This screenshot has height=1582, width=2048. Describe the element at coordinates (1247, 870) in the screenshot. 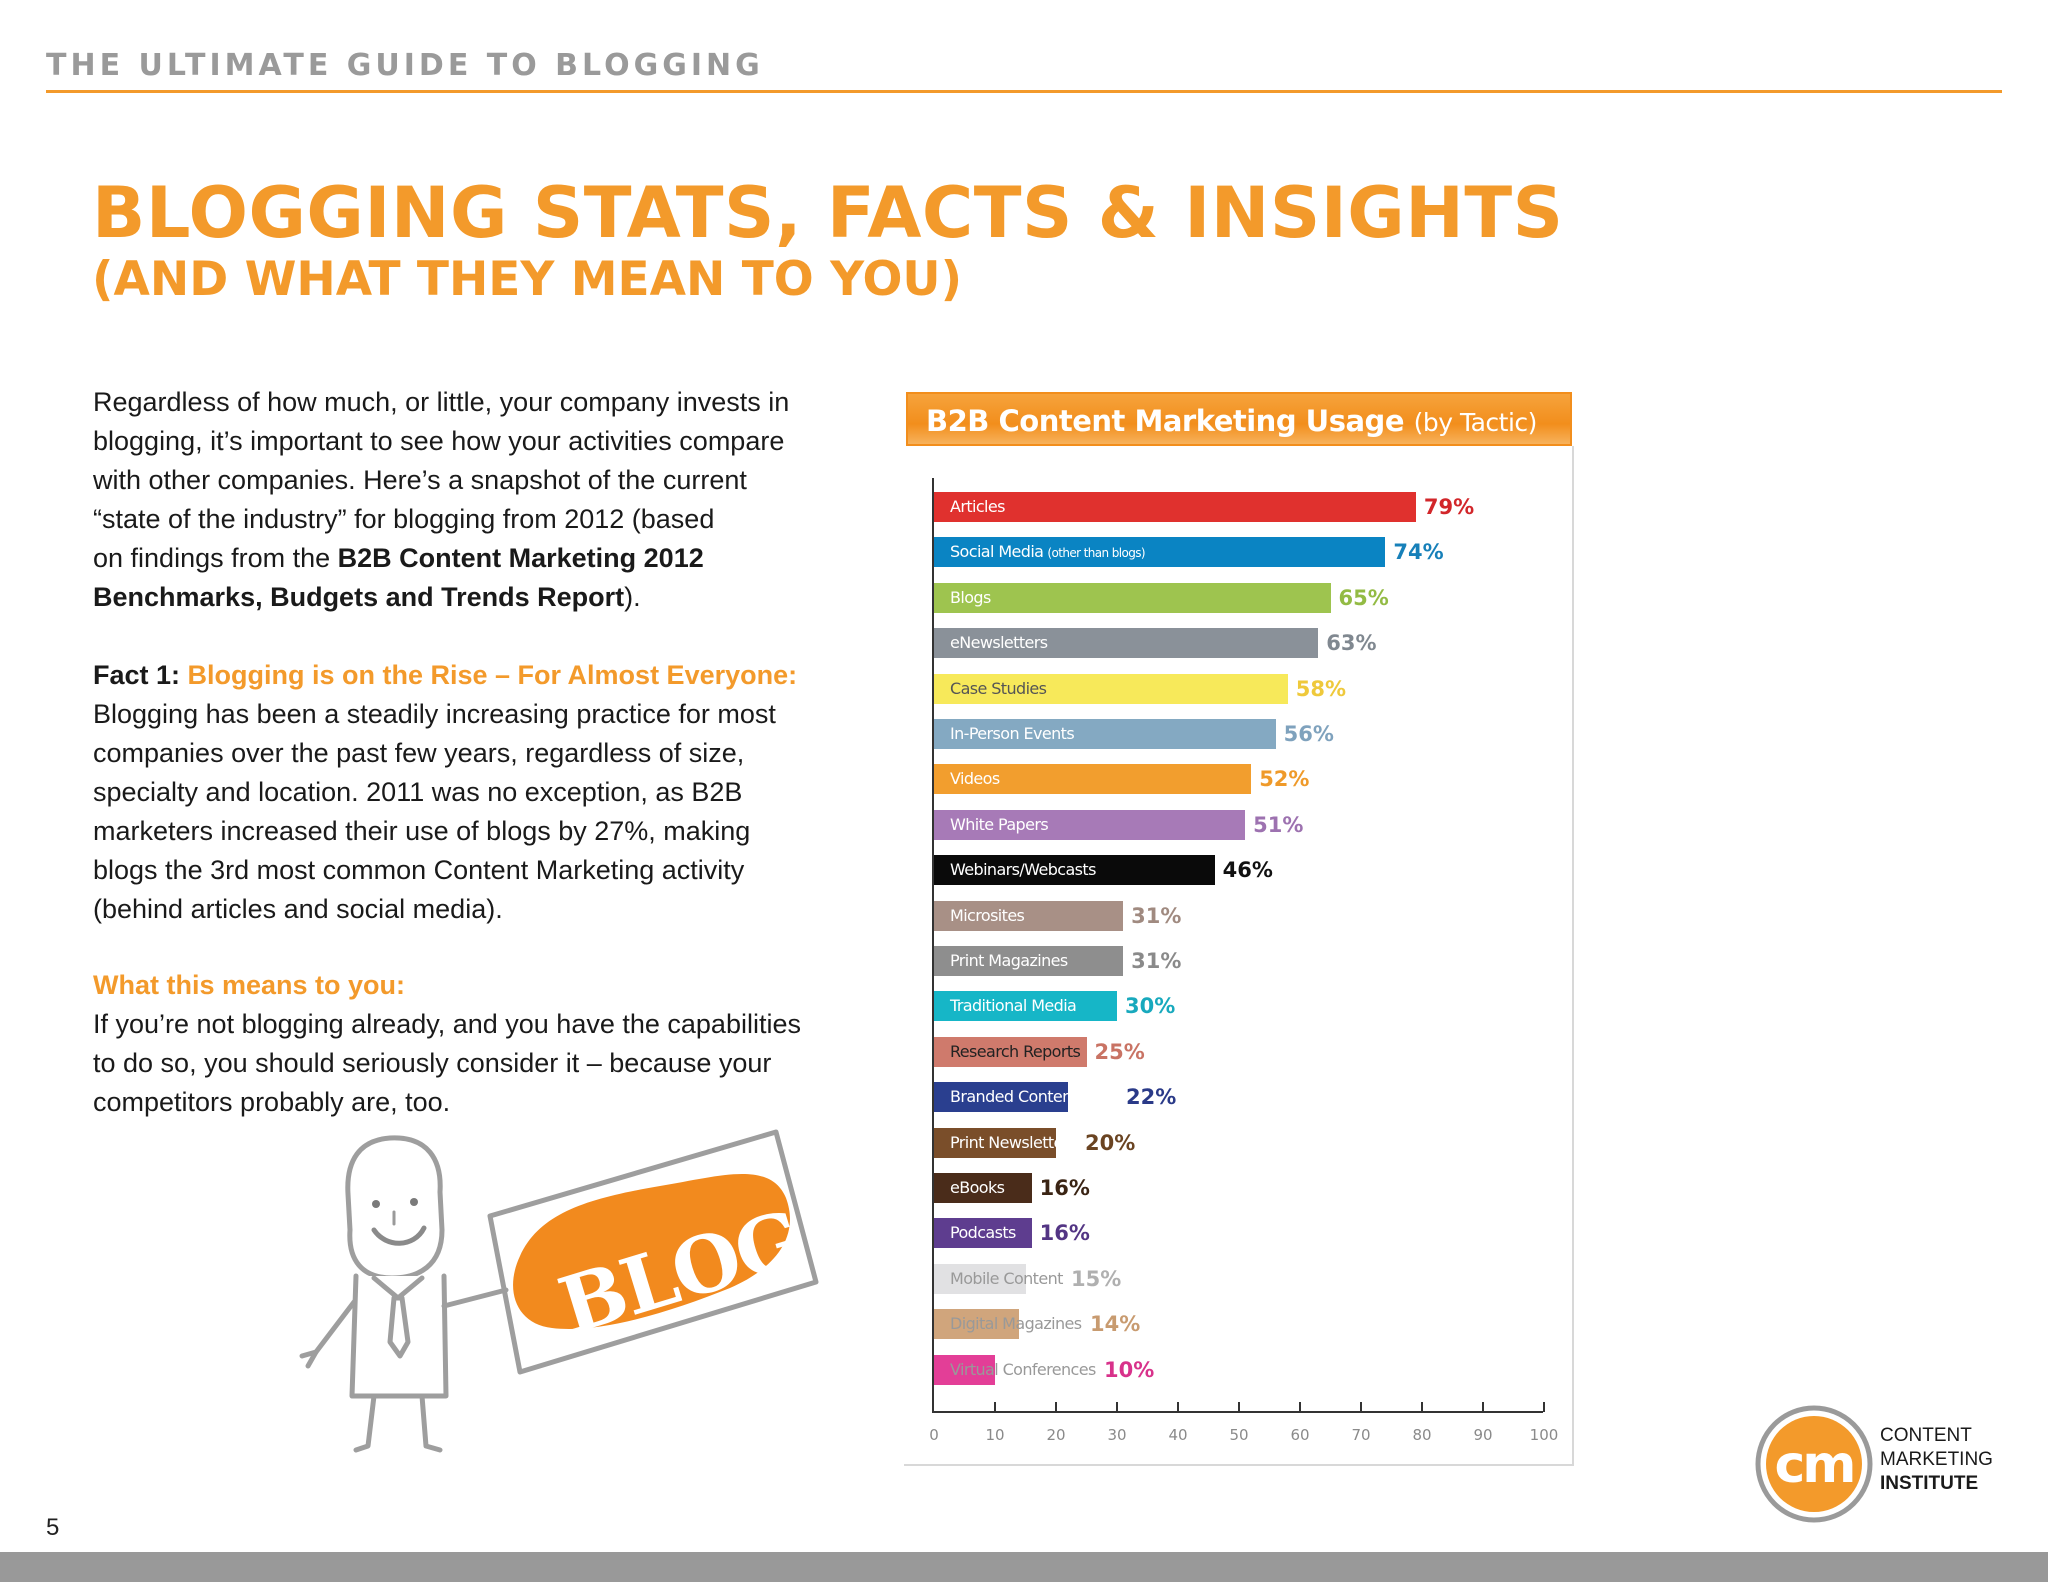

I see `chart-bar-value: 46%` at that location.